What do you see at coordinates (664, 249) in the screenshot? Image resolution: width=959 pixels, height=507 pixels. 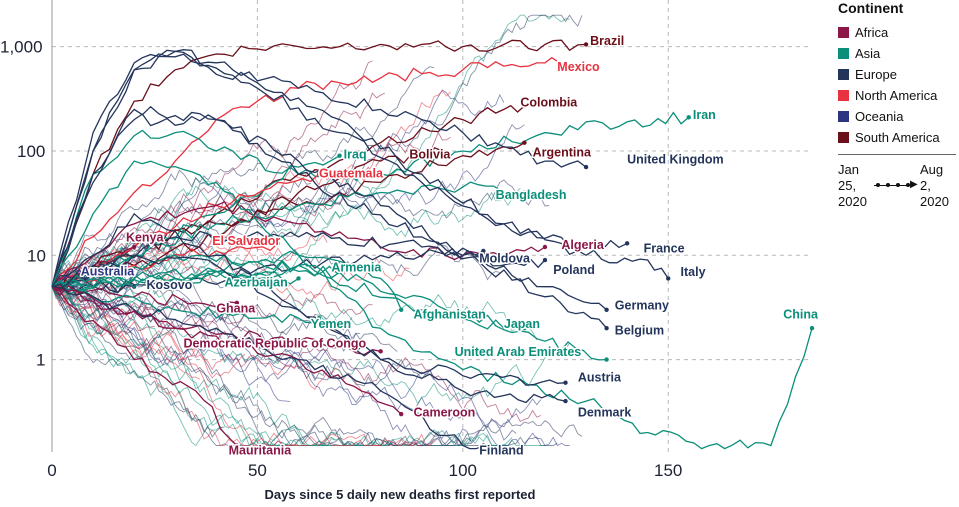 I see `country-label-france: France` at bounding box center [664, 249].